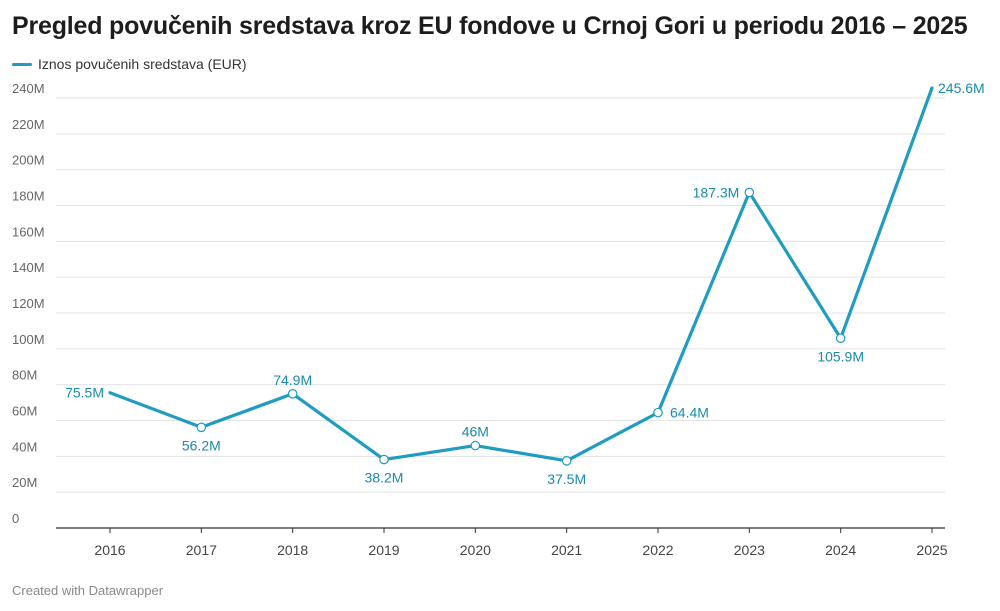  What do you see at coordinates (24, 375) in the screenshot?
I see `y-tick-label: 80M` at bounding box center [24, 375].